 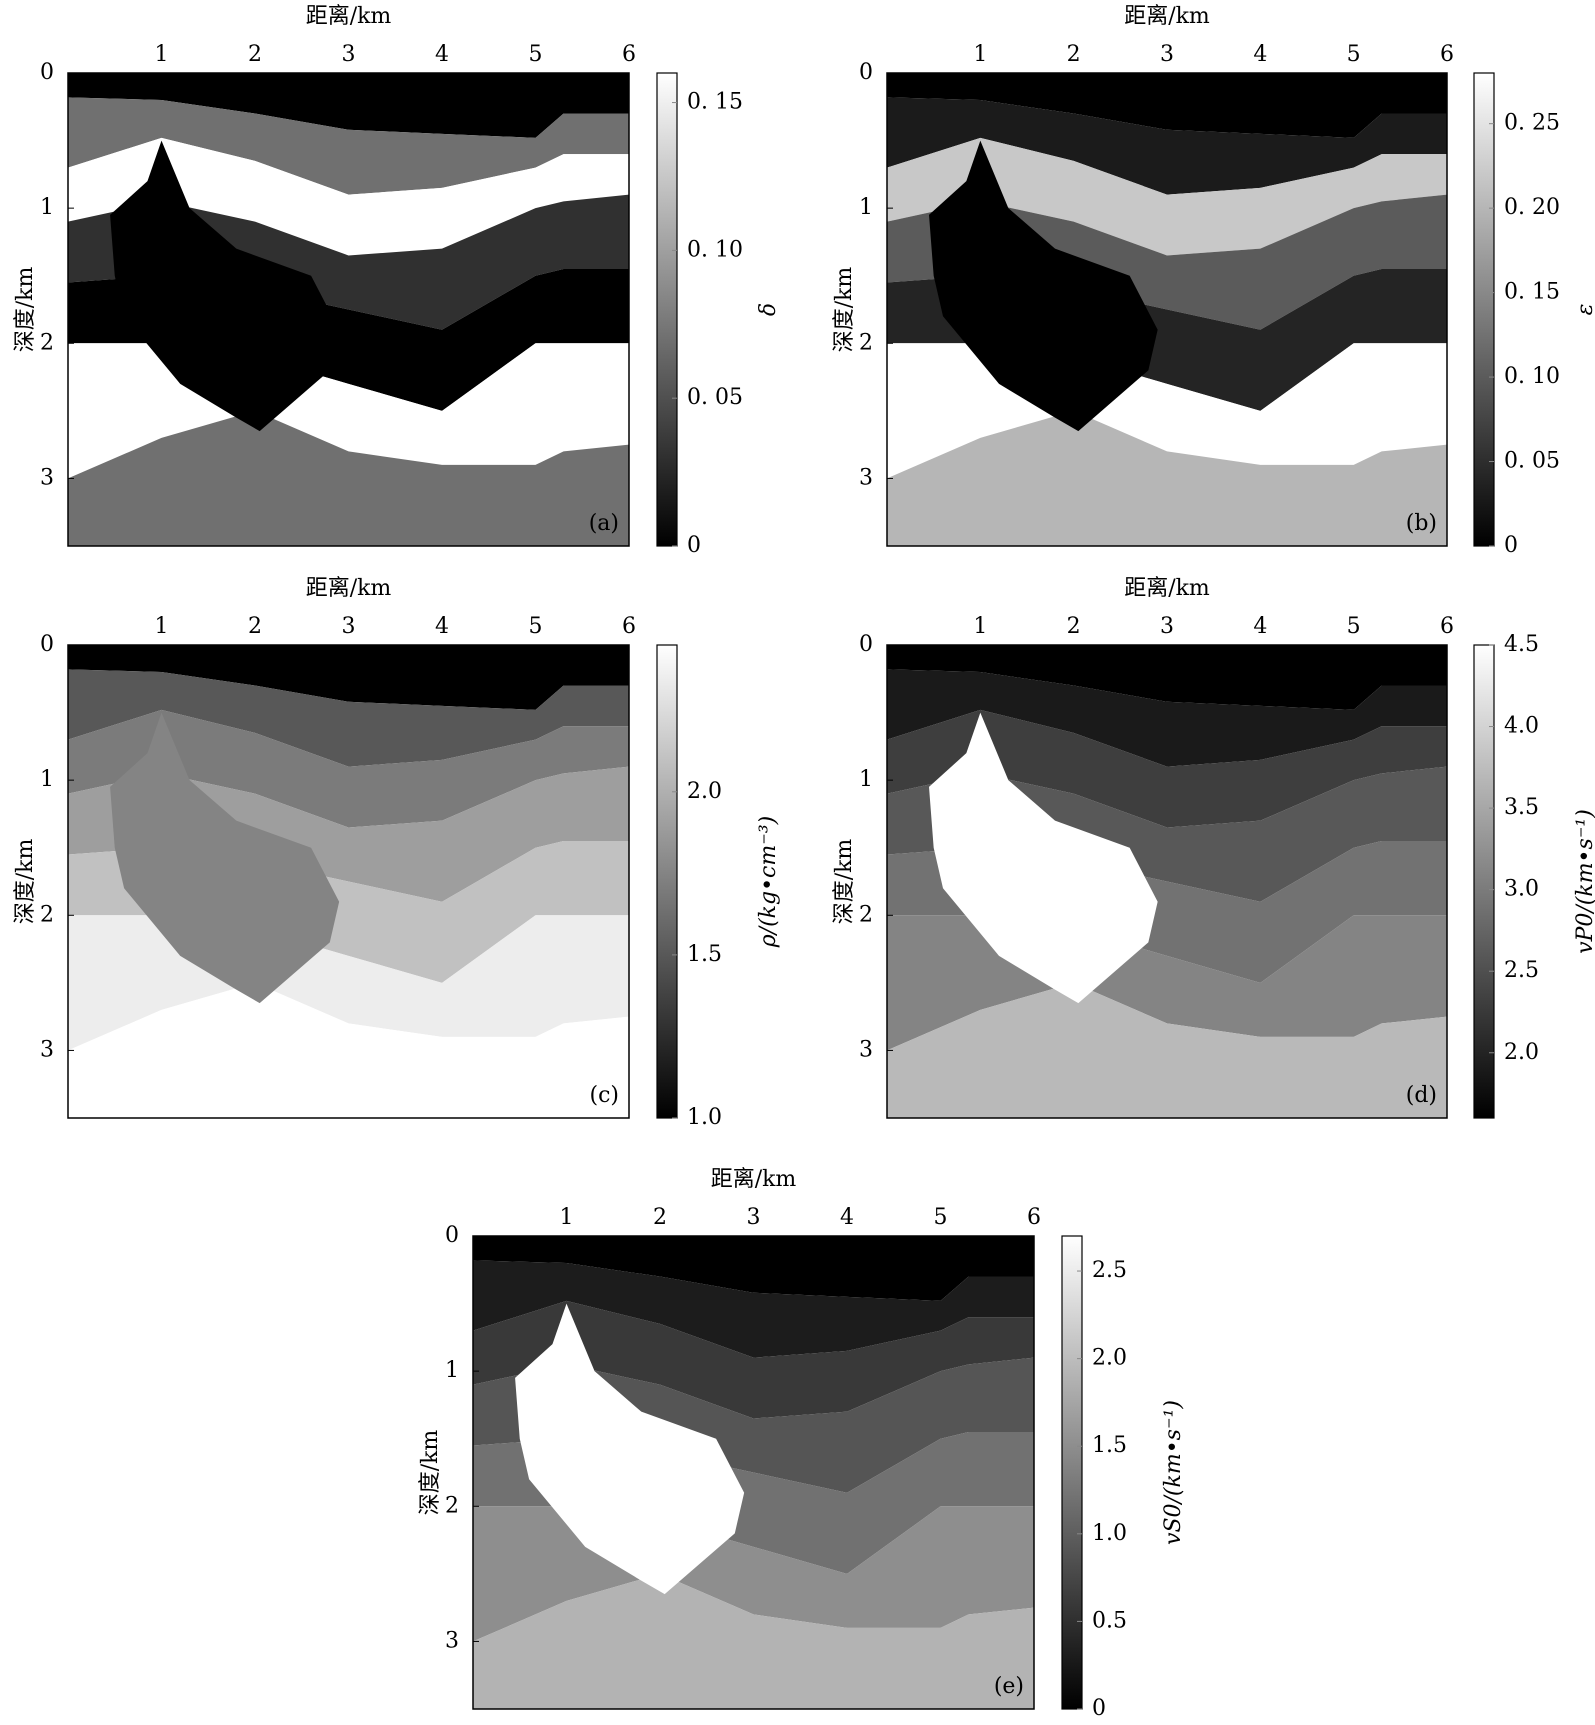 I want to click on colorbar-tick-label: 0. 25, so click(x=1532, y=123).